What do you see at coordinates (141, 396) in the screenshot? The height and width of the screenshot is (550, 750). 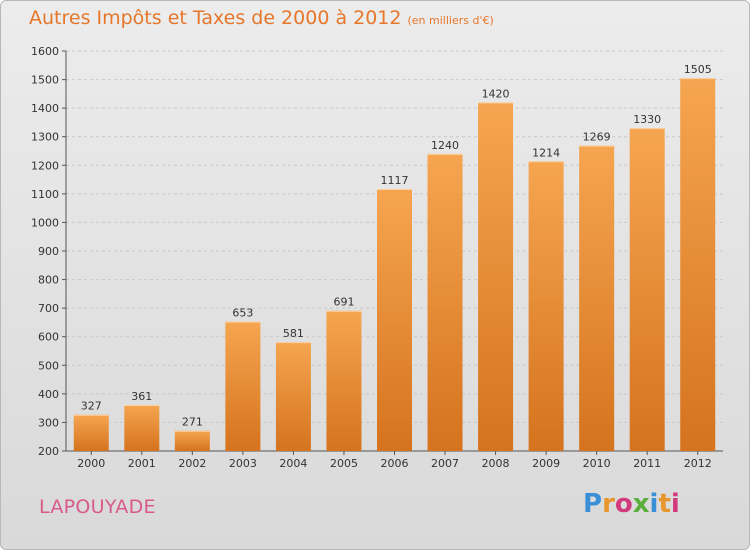 I see `value-label: 361` at bounding box center [141, 396].